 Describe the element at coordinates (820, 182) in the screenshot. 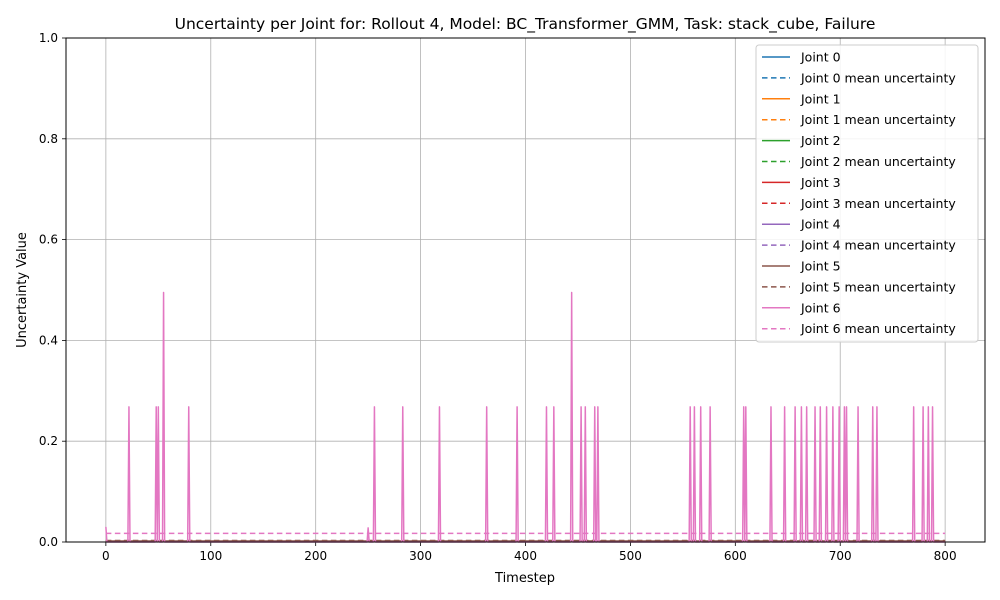

I see `legend-label: Joint 3` at that location.